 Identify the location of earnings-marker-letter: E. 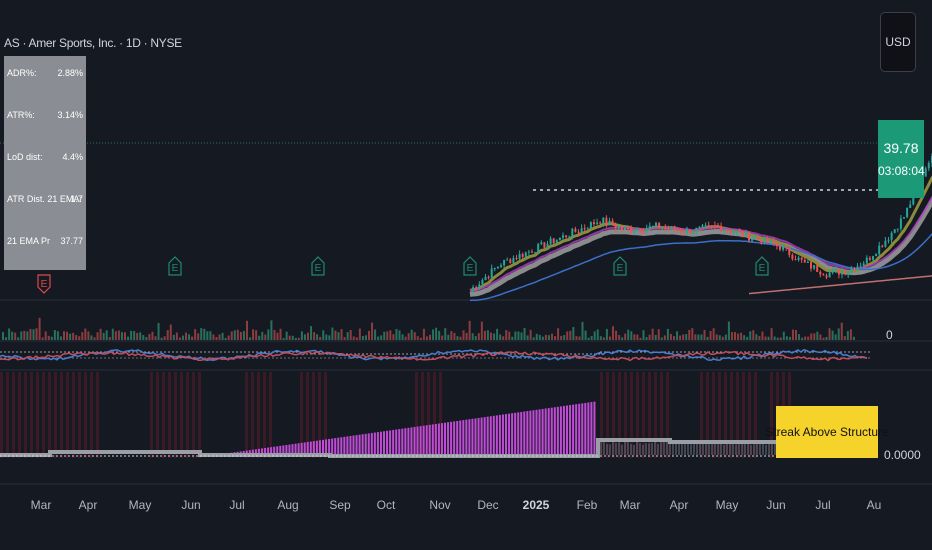
(175, 268).